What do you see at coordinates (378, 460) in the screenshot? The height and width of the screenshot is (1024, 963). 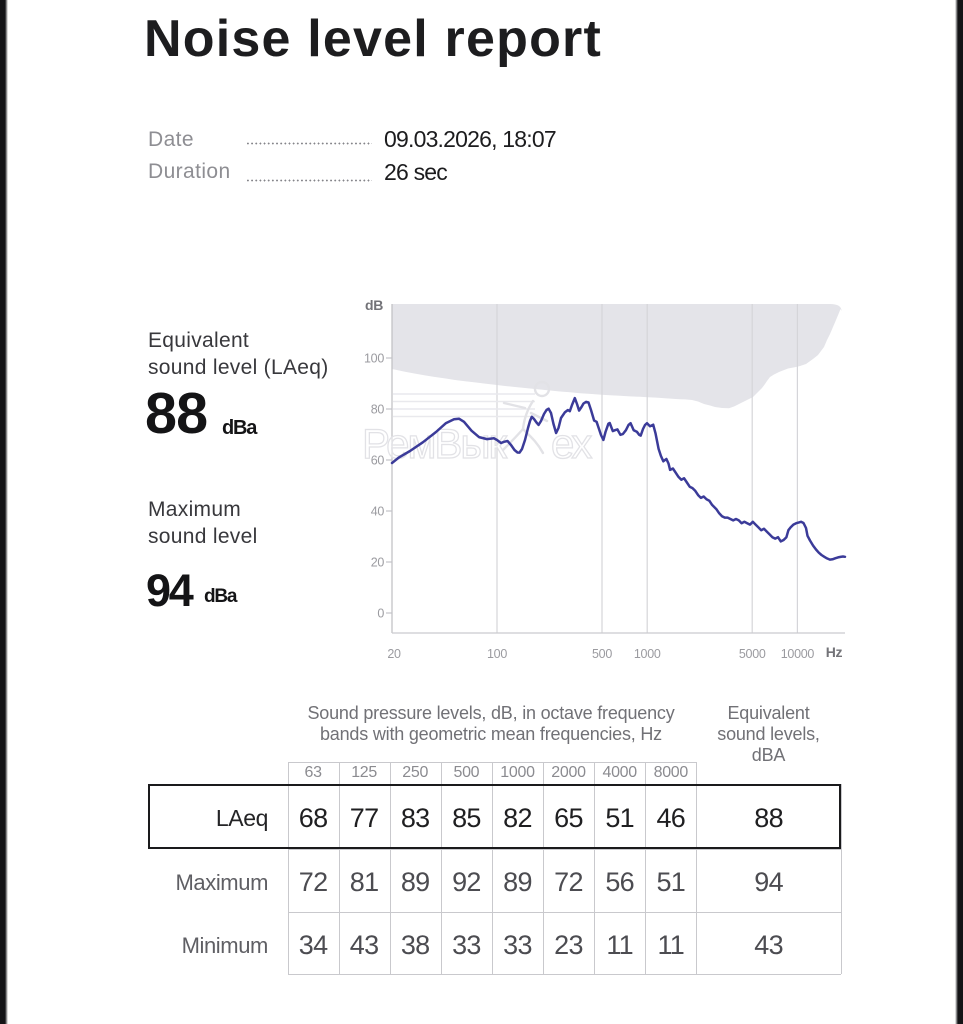 I see `svg-text: 60` at bounding box center [378, 460].